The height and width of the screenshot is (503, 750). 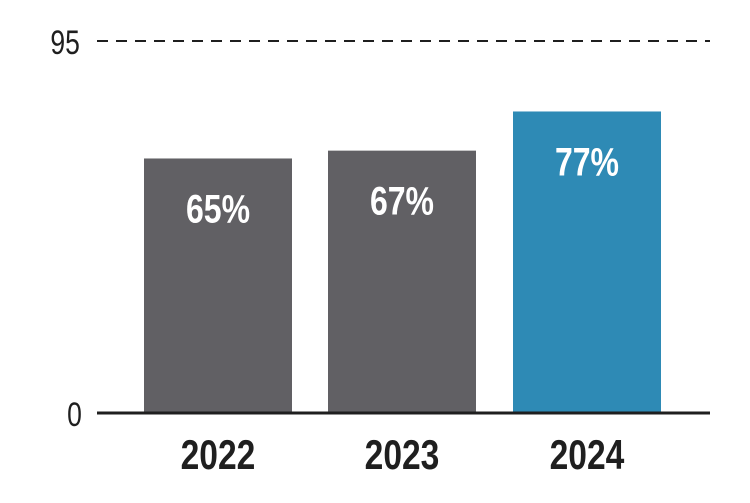 I want to click on x-tick-label-2023: 2023, so click(x=402, y=456).